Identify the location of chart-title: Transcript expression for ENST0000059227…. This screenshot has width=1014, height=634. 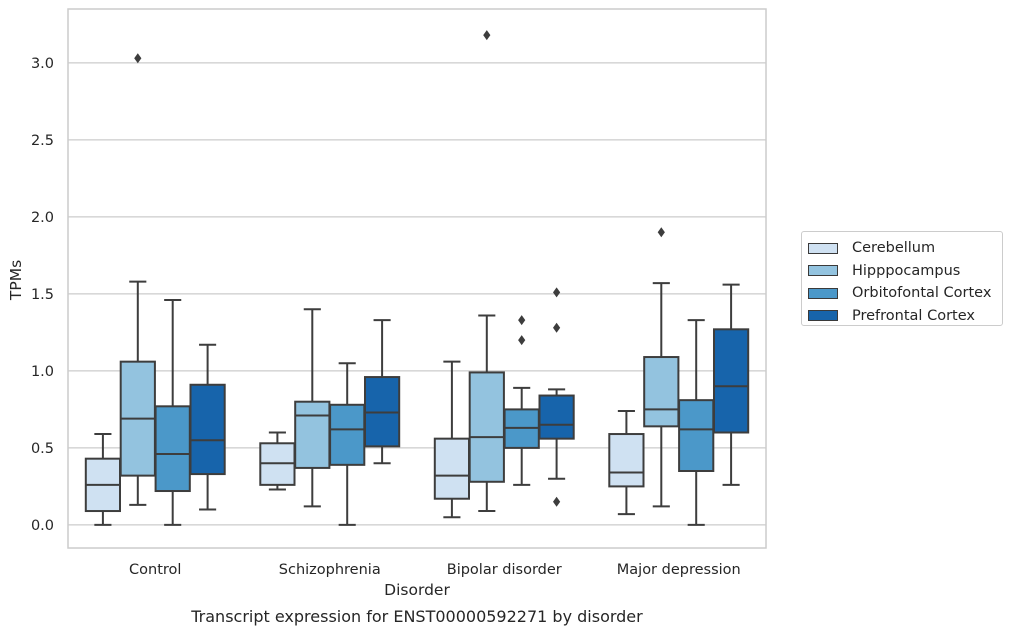
(416, 616).